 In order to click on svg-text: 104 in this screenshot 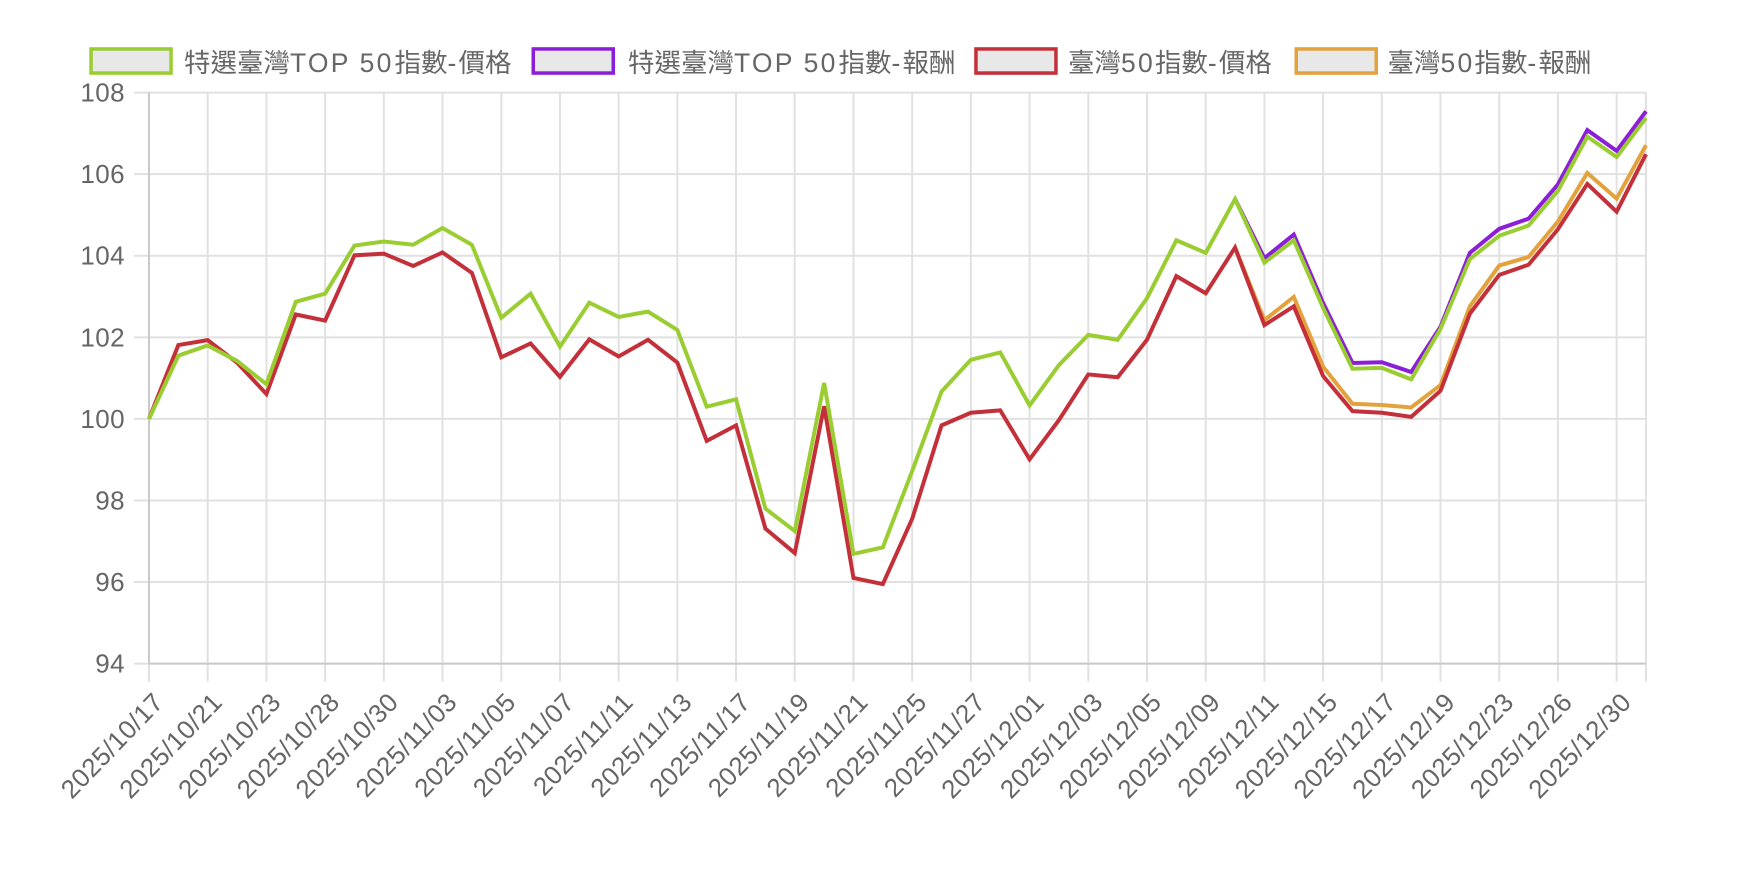, I will do `click(102, 256)`.